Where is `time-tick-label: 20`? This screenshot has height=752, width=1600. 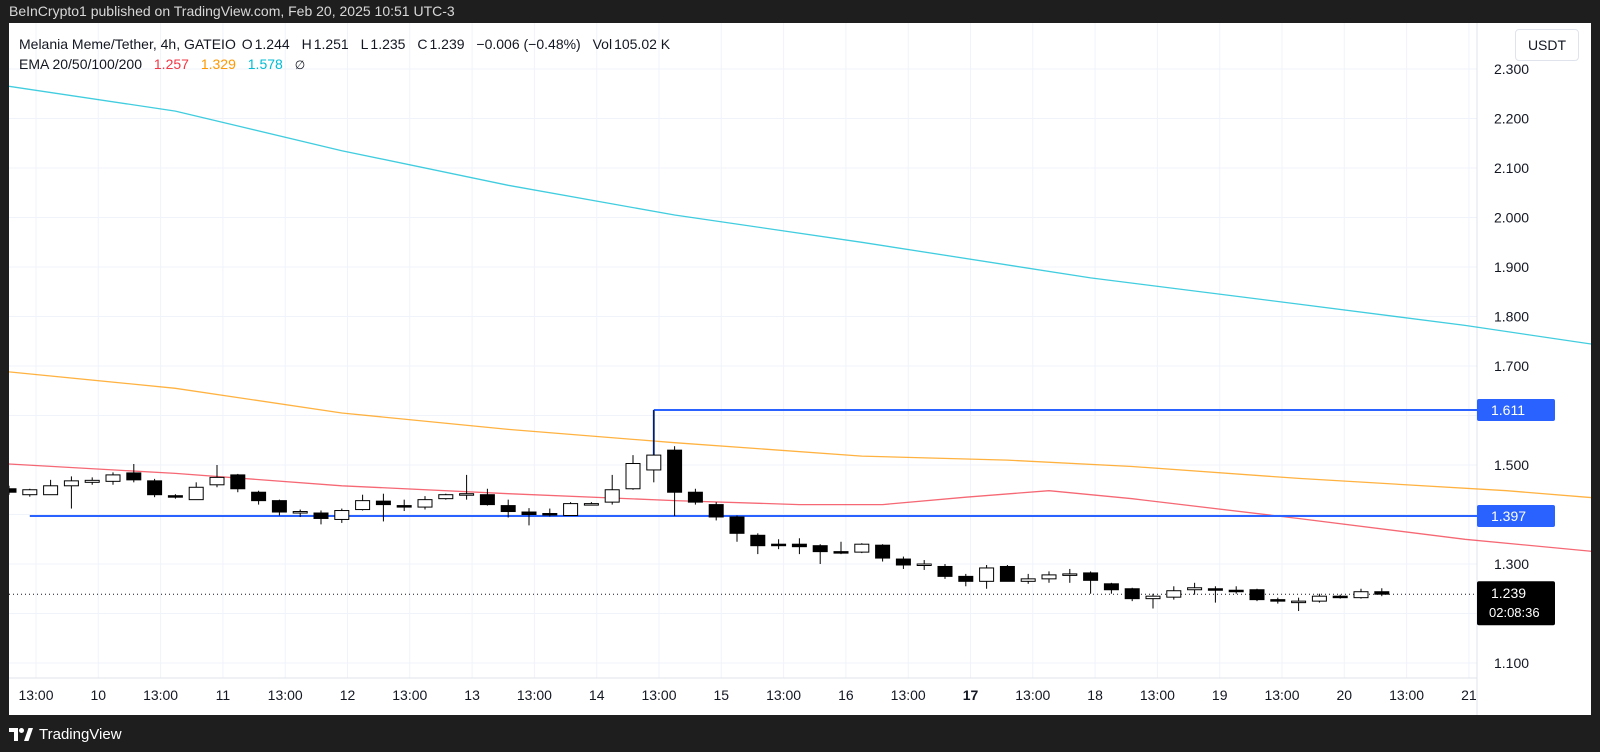
time-tick-label: 20 is located at coordinates (1345, 695).